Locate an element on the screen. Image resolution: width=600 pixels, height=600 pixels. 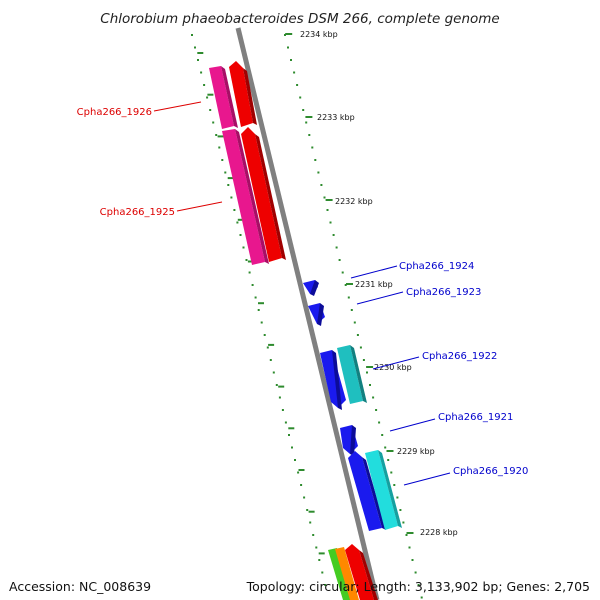
gene-1920-inner is located at coordinates (365, 491).